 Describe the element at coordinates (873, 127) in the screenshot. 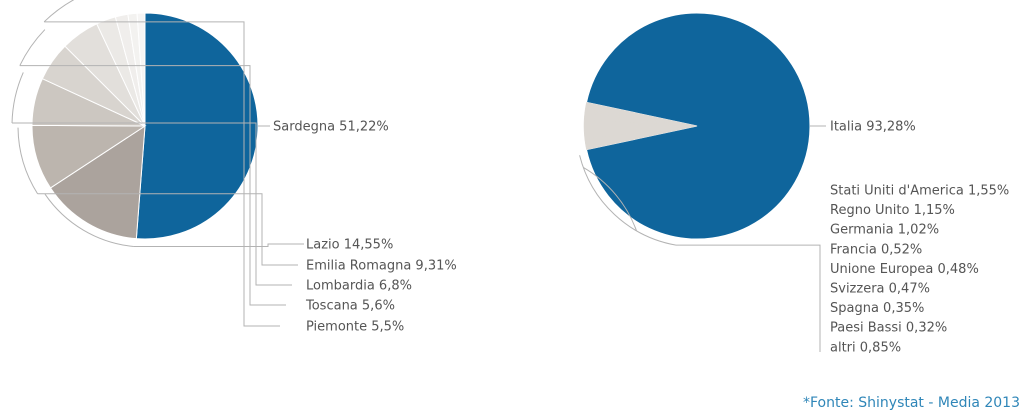

I see `slice-label-italia: Italia 93,28%` at that location.